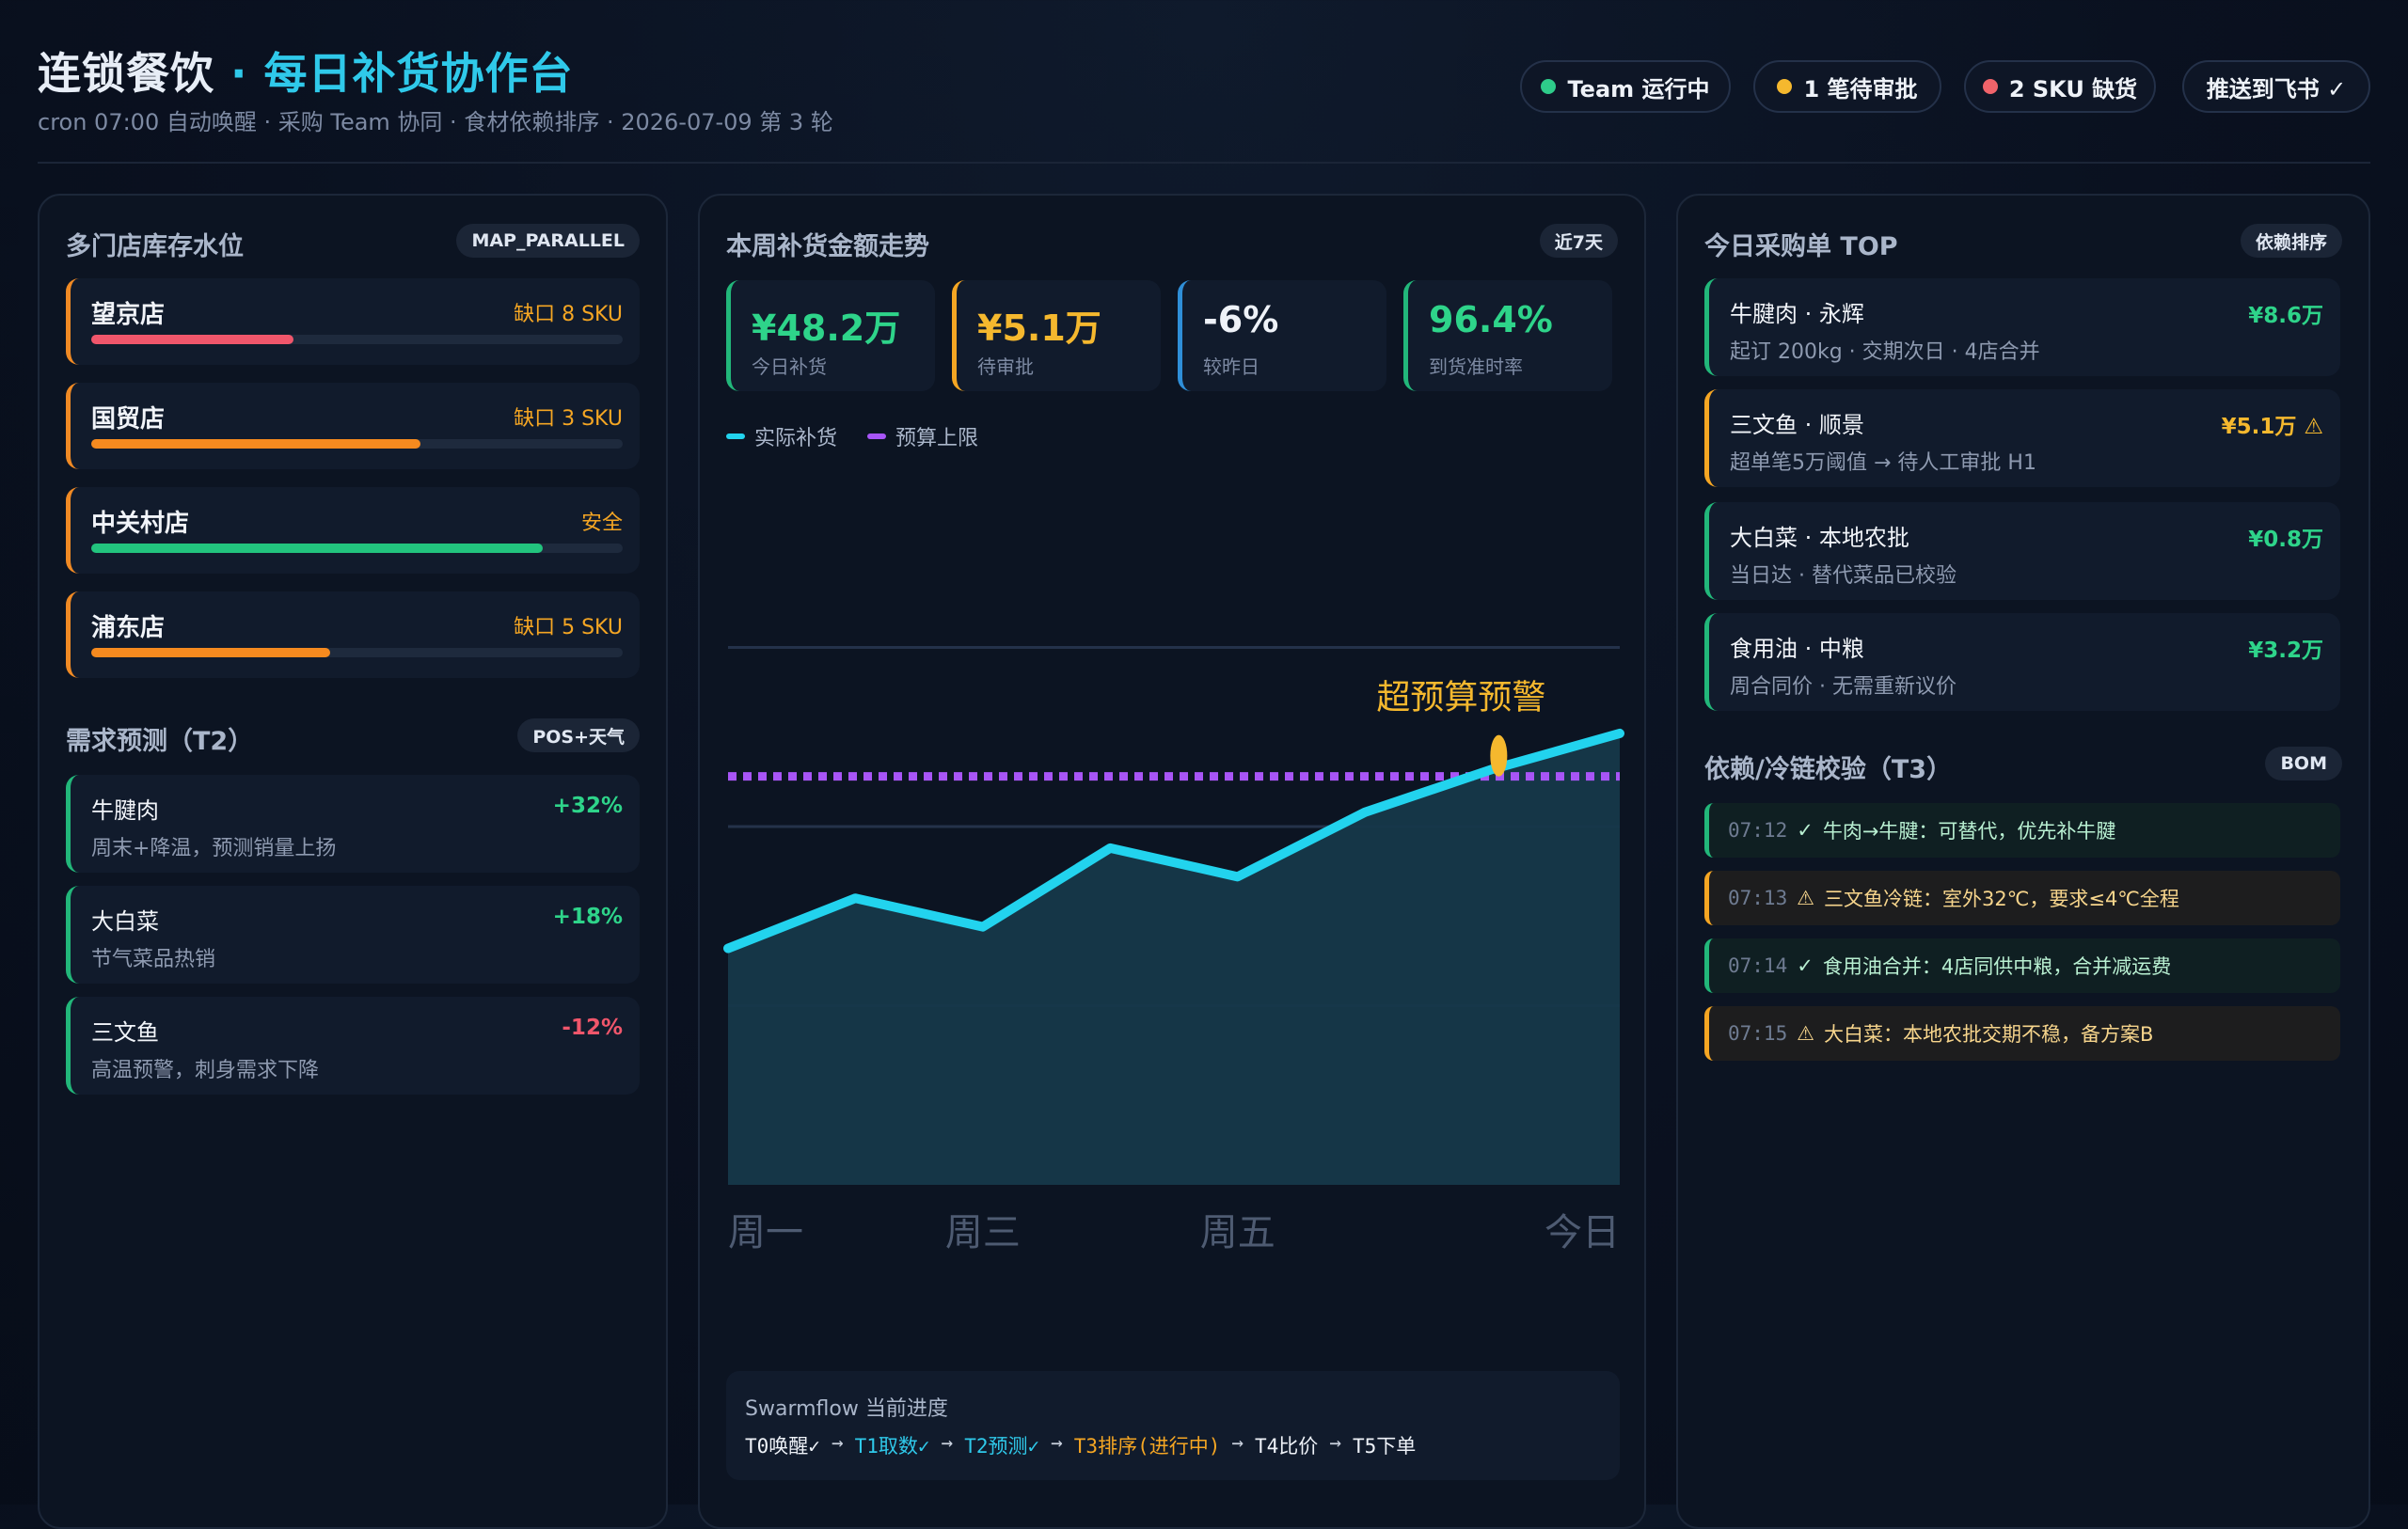 This screenshot has height=1529, width=2408. I want to click on page-title: 连锁餐饮 · 每日补货协作台, so click(306, 70).